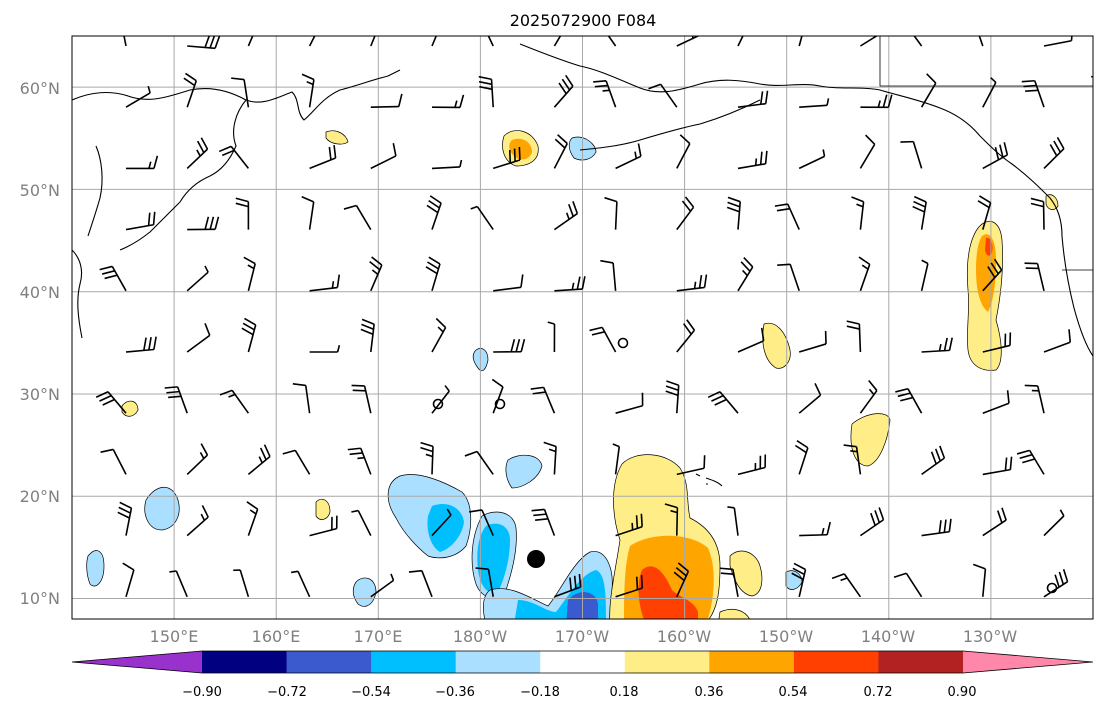  I want to click on colorbar-extend-max, so click(1028, 662).